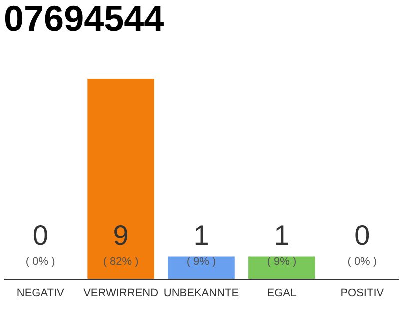  Describe the element at coordinates (362, 294) in the screenshot. I see `x-tick-label: POSITIV` at that location.